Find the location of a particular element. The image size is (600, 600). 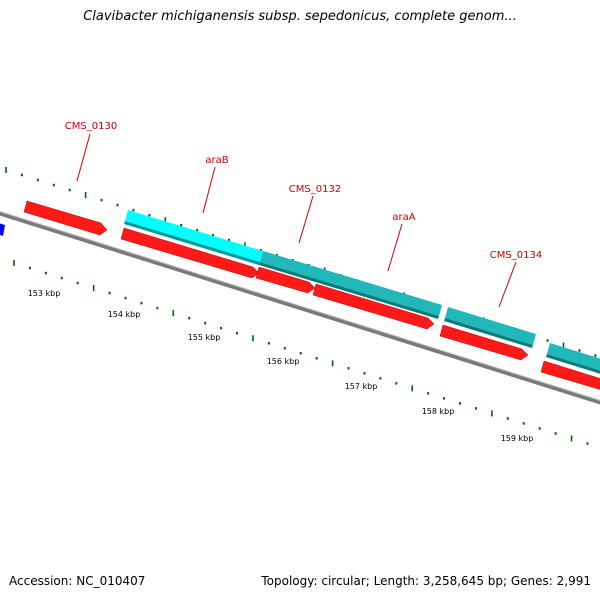

cds-feature-araa is located at coordinates (351, 283).